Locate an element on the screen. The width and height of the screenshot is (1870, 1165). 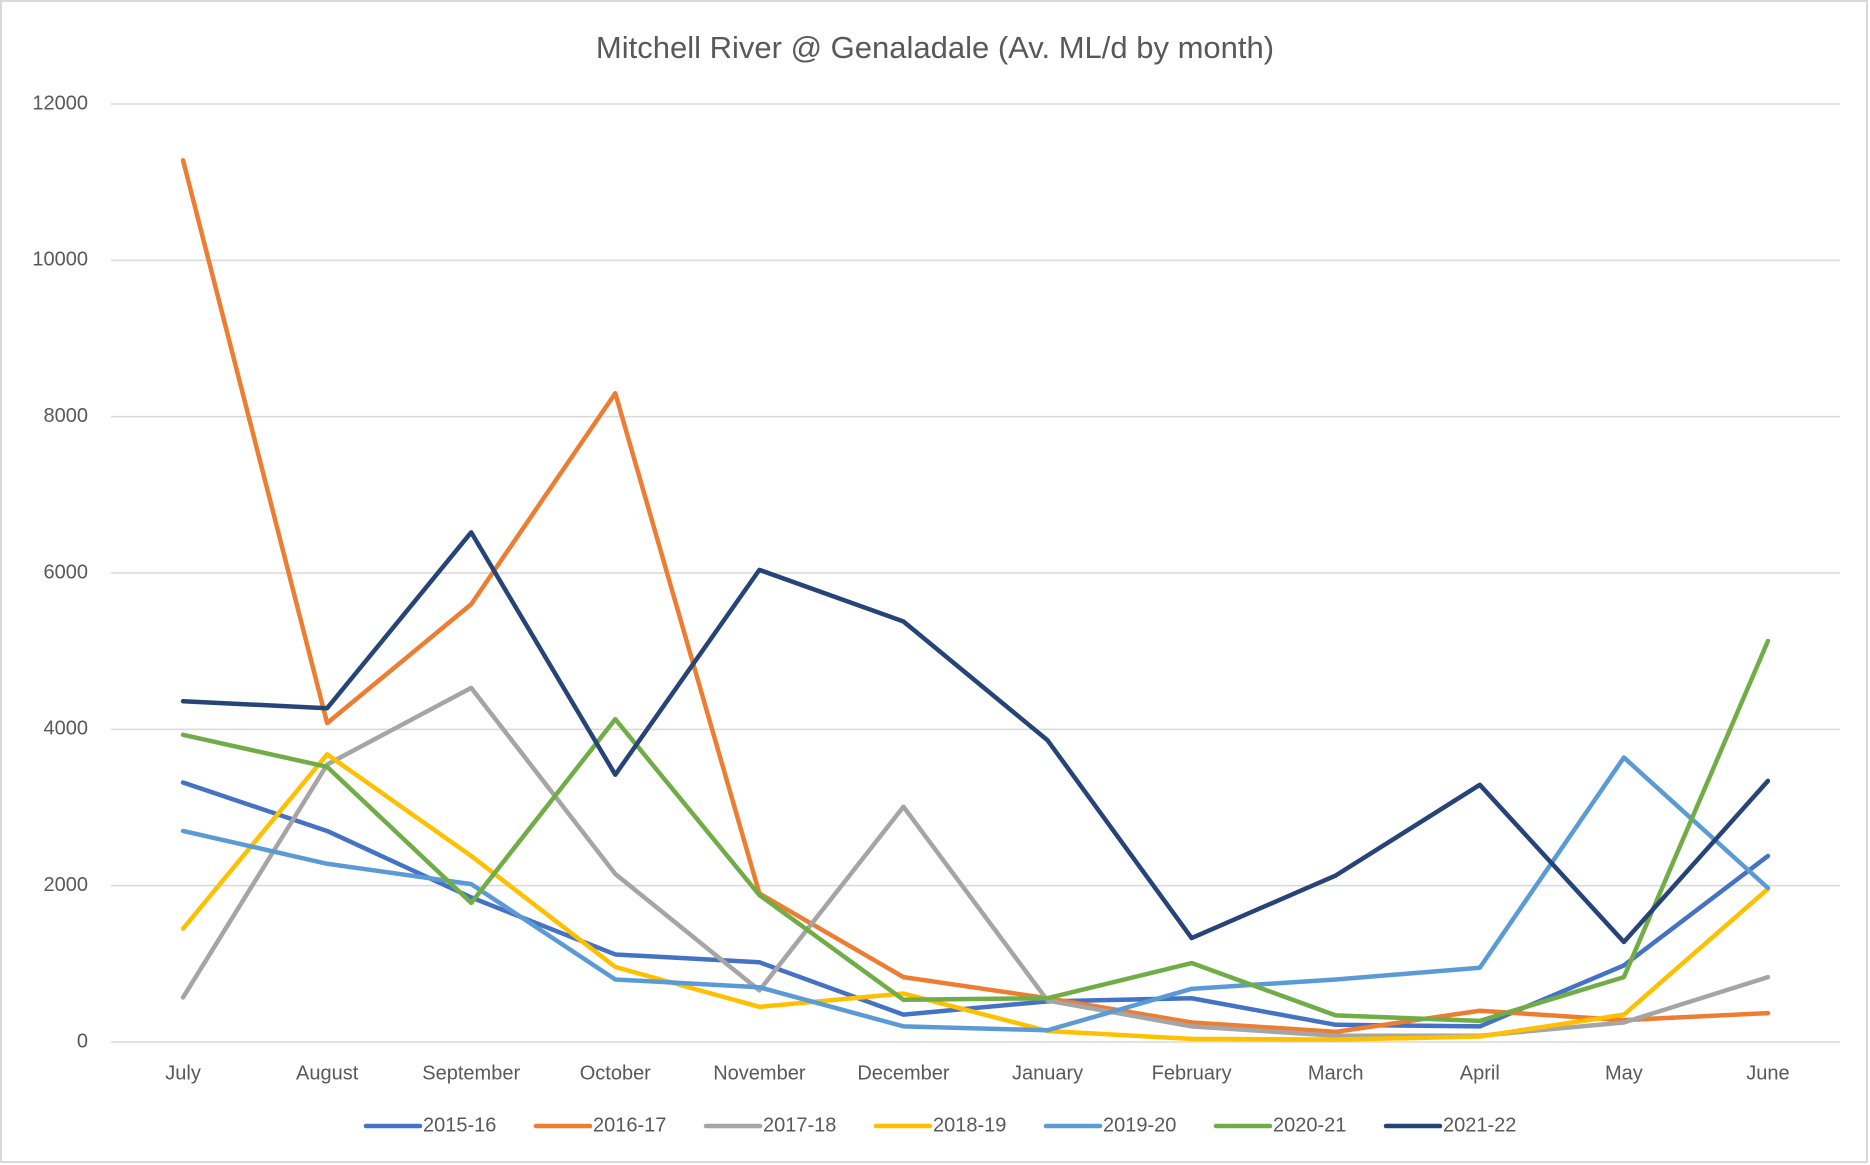
y-tick-label: 6000 is located at coordinates (66, 572).